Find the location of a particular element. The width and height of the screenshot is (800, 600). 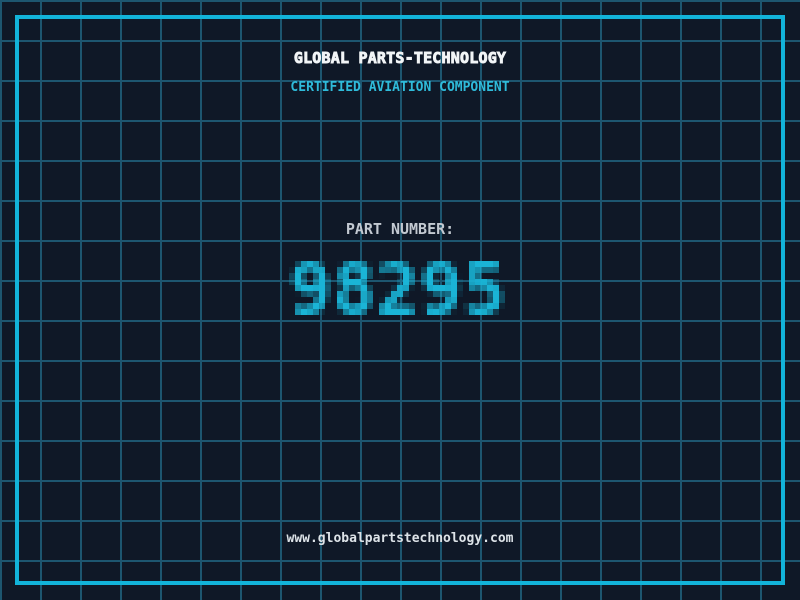

part-number-canvas is located at coordinates (400, 306).